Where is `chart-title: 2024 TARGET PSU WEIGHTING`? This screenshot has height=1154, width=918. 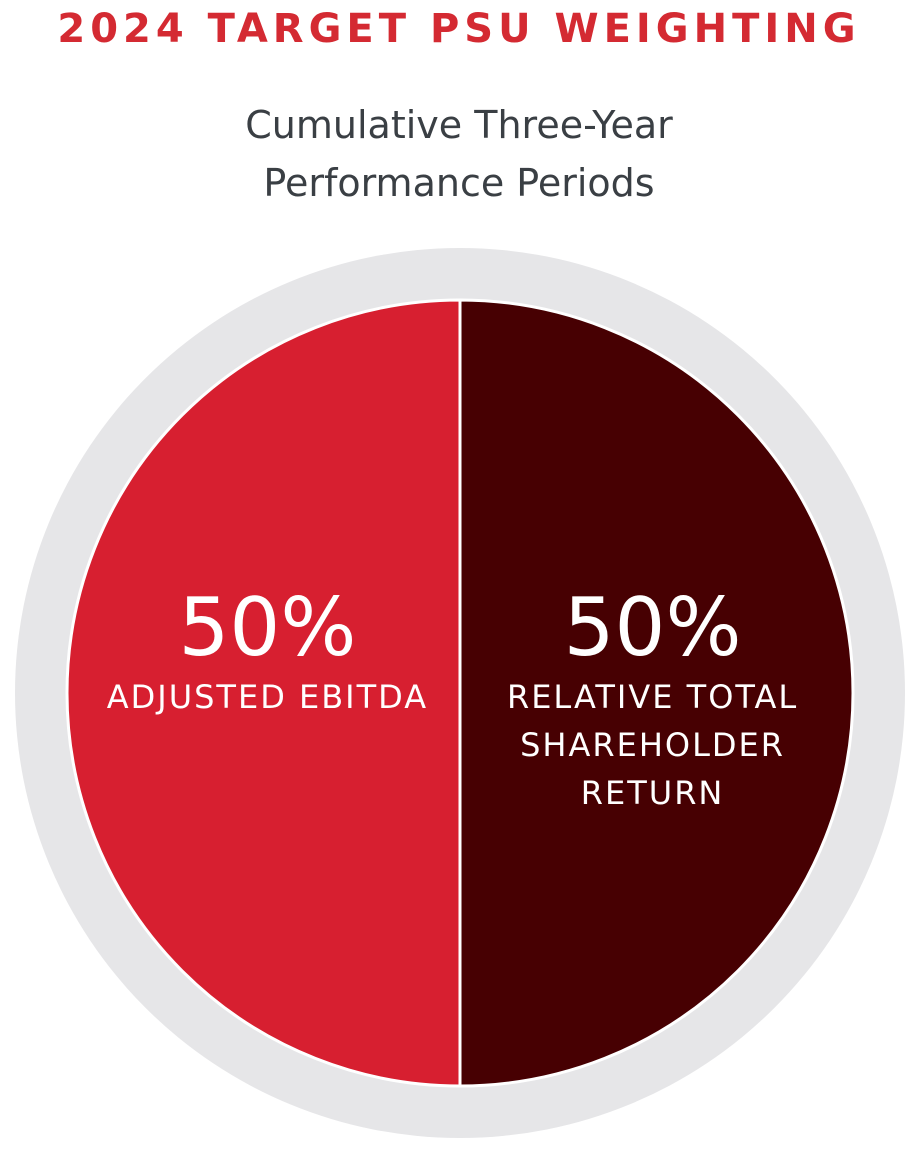
chart-title: 2024 TARGET PSU WEIGHTING is located at coordinates (459, 29).